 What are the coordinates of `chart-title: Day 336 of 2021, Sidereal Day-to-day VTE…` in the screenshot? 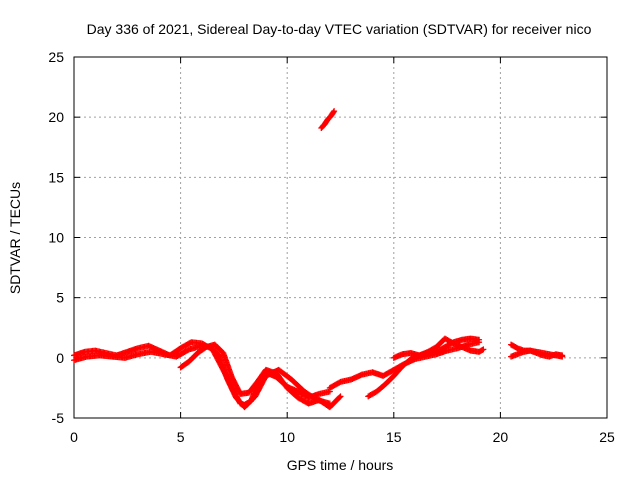 It's located at (339, 29).